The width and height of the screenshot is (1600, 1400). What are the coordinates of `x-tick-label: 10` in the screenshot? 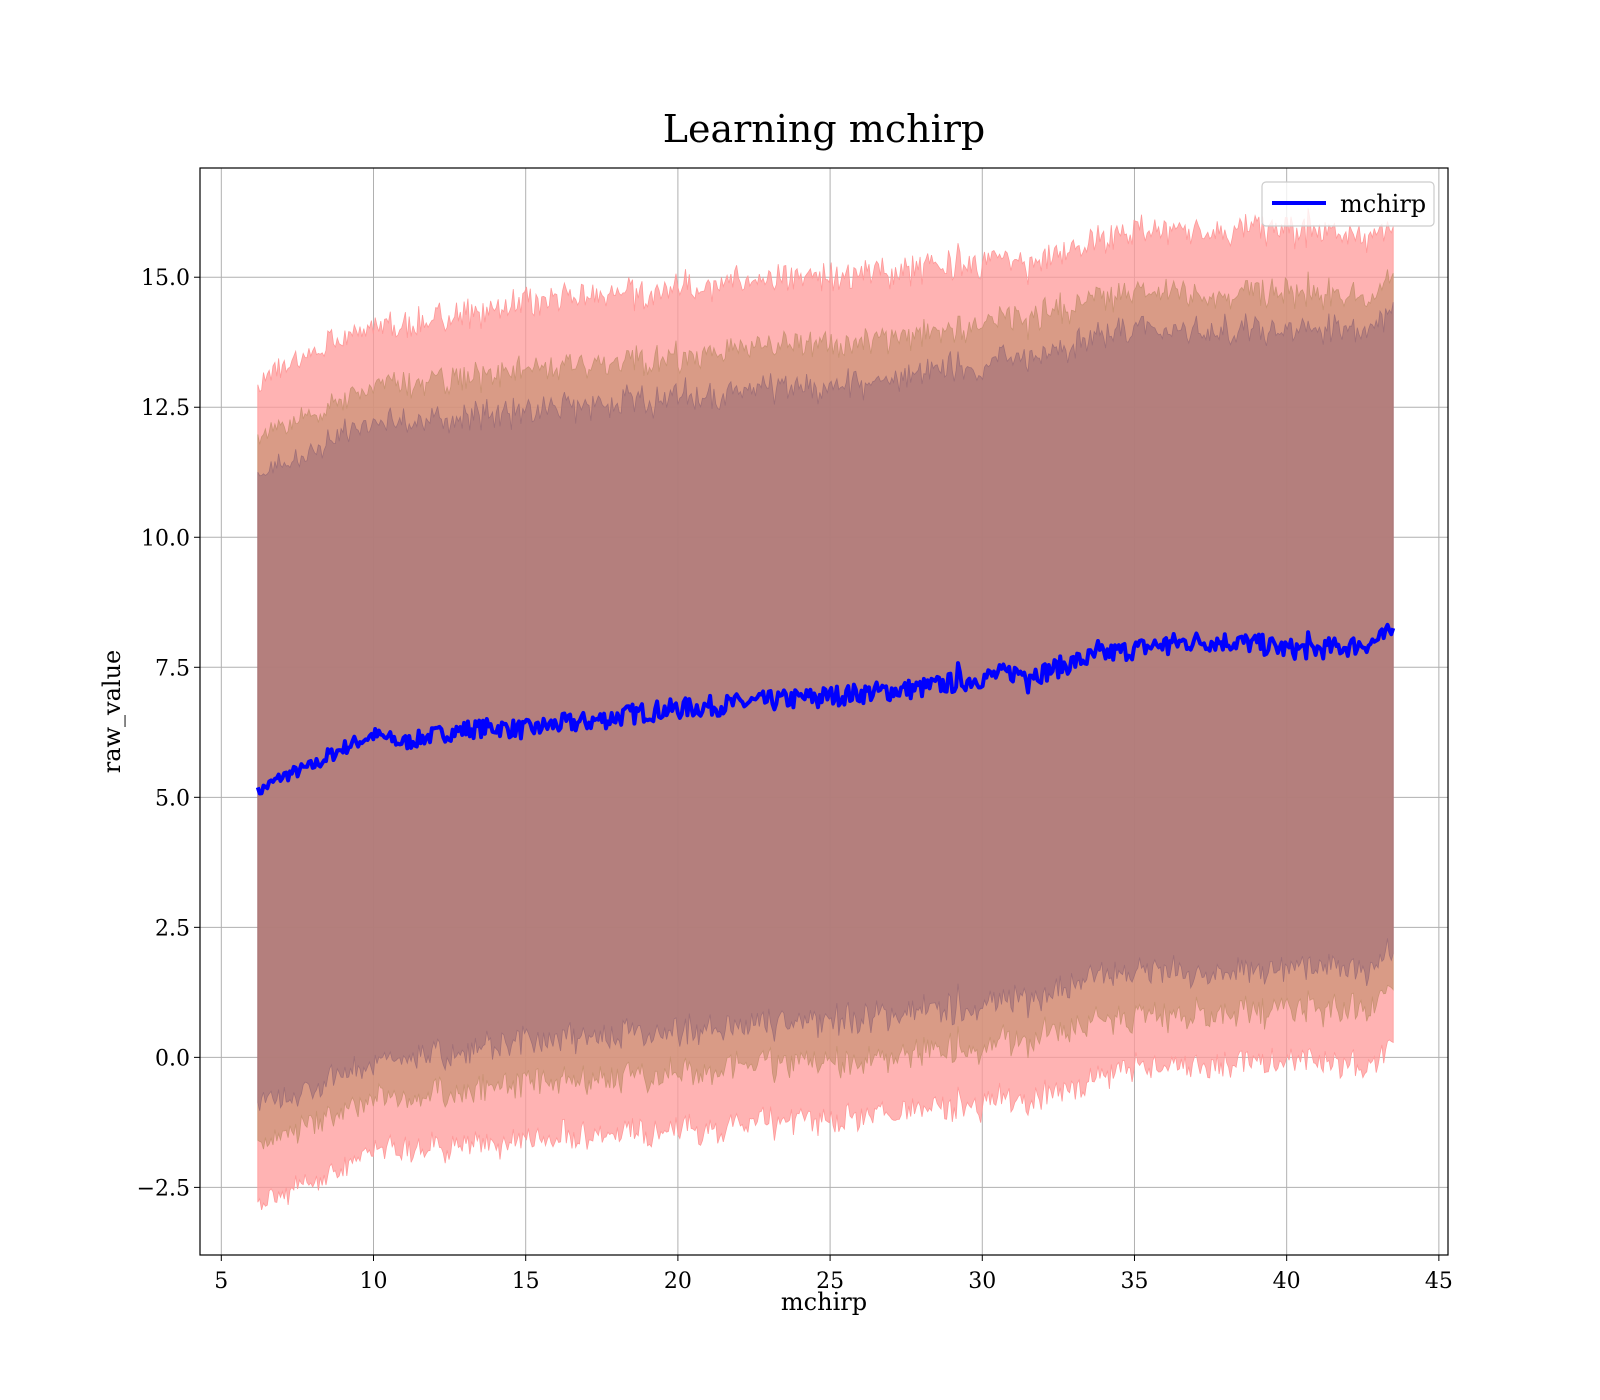 It's located at (374, 1281).